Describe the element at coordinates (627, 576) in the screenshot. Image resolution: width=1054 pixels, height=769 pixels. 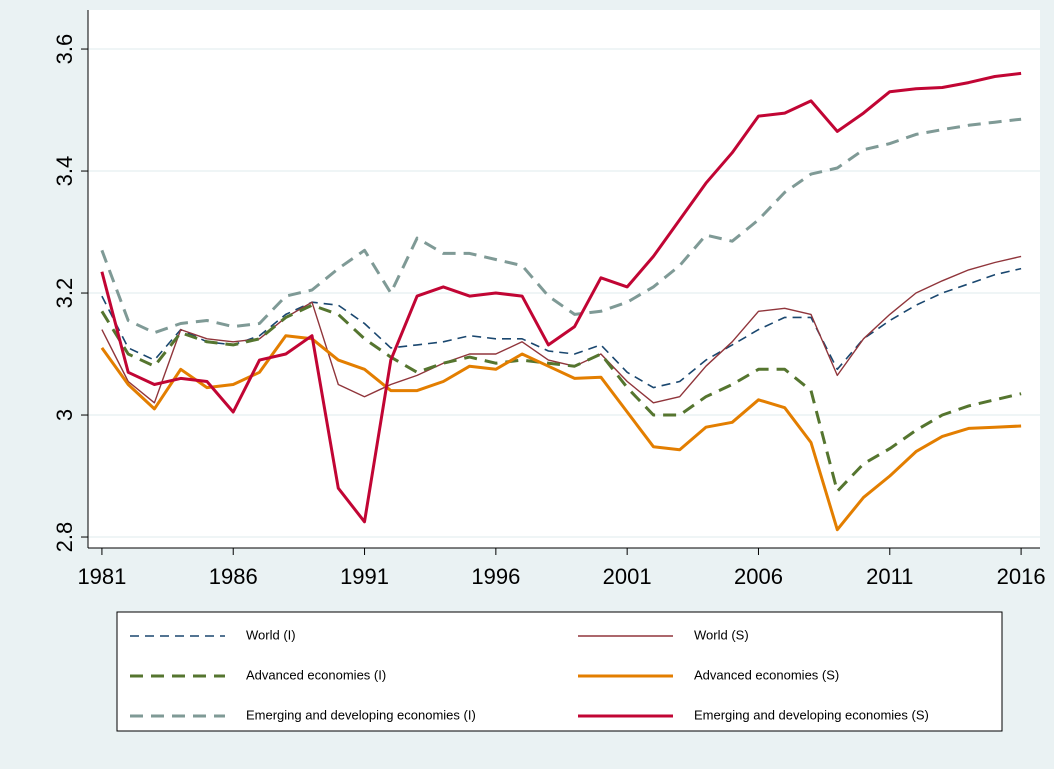
I see `x-tick-label: 2001` at that location.